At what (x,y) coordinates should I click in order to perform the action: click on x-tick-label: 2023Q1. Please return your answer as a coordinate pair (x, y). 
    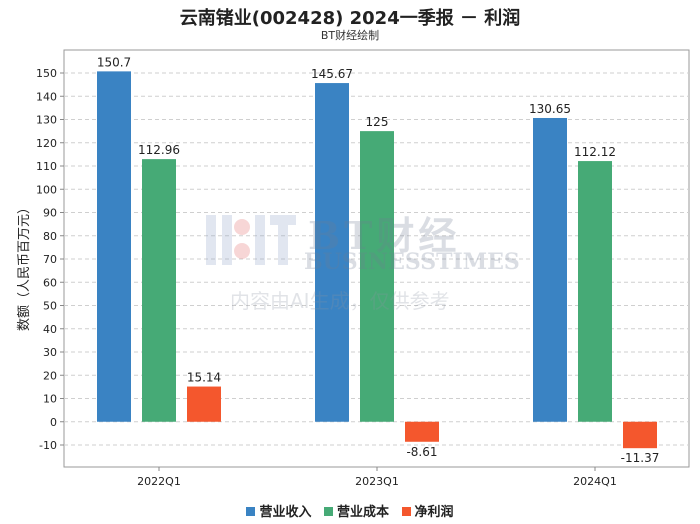
    Looking at the image, I should click on (377, 481).